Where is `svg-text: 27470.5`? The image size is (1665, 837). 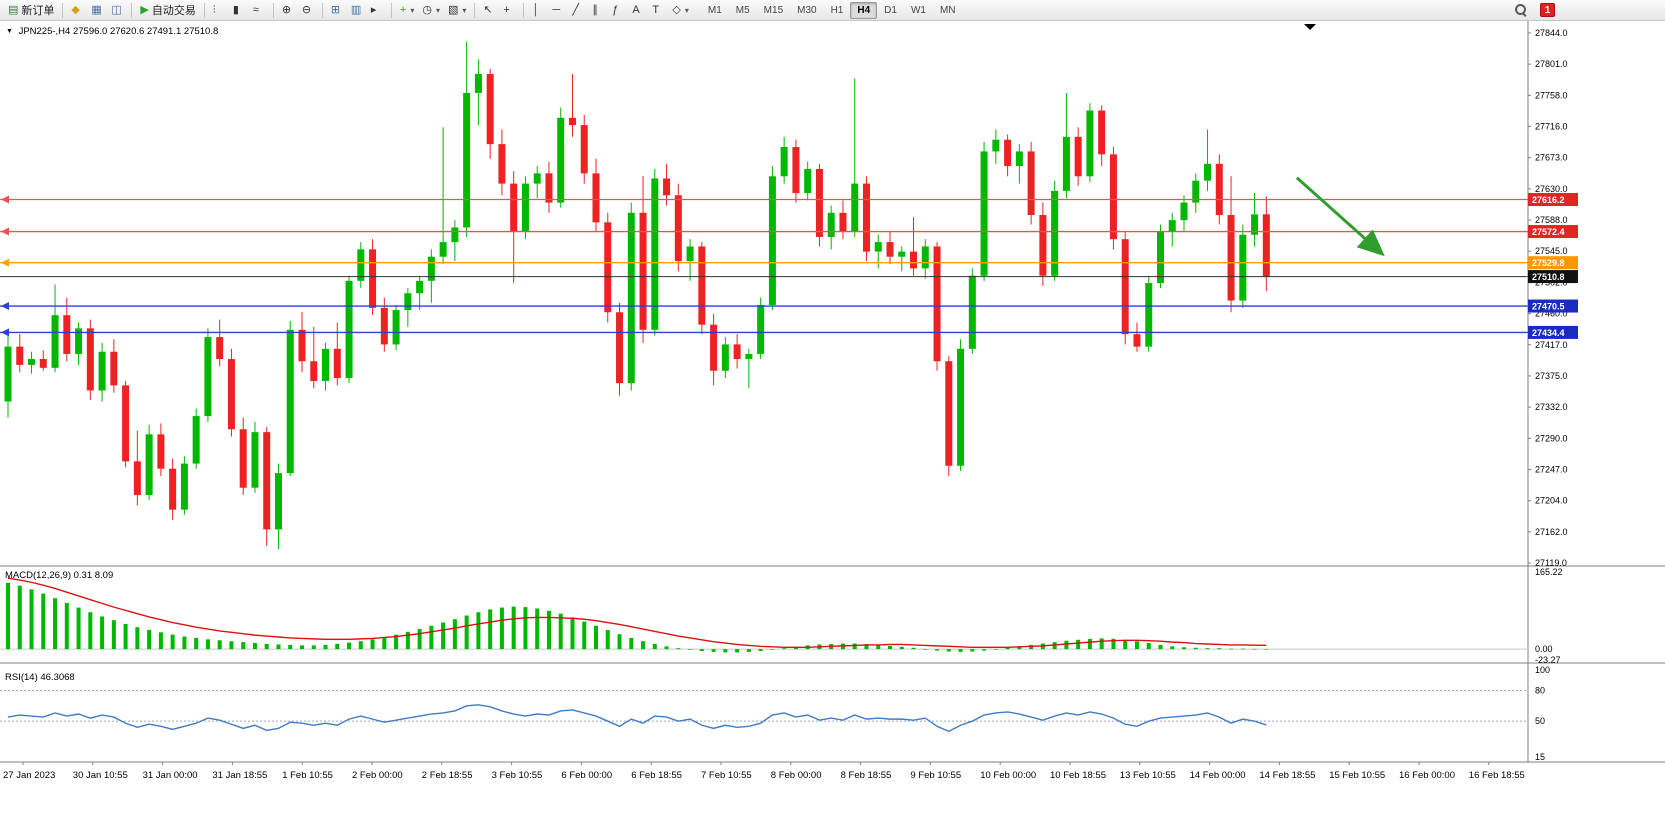 svg-text: 27470.5 is located at coordinates (1548, 307).